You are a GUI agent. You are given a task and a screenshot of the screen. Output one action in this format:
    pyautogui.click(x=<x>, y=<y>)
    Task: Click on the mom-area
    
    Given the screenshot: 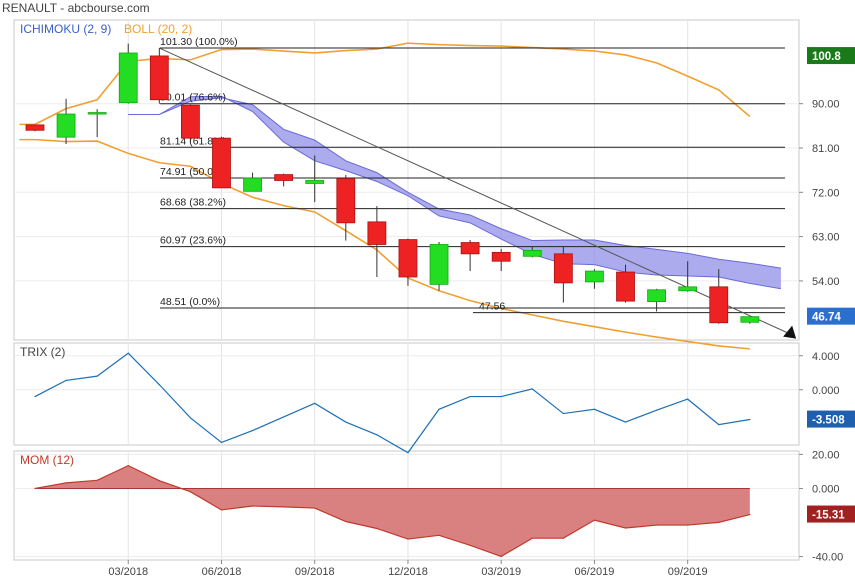 What is the action you would take?
    pyautogui.click(x=392, y=511)
    